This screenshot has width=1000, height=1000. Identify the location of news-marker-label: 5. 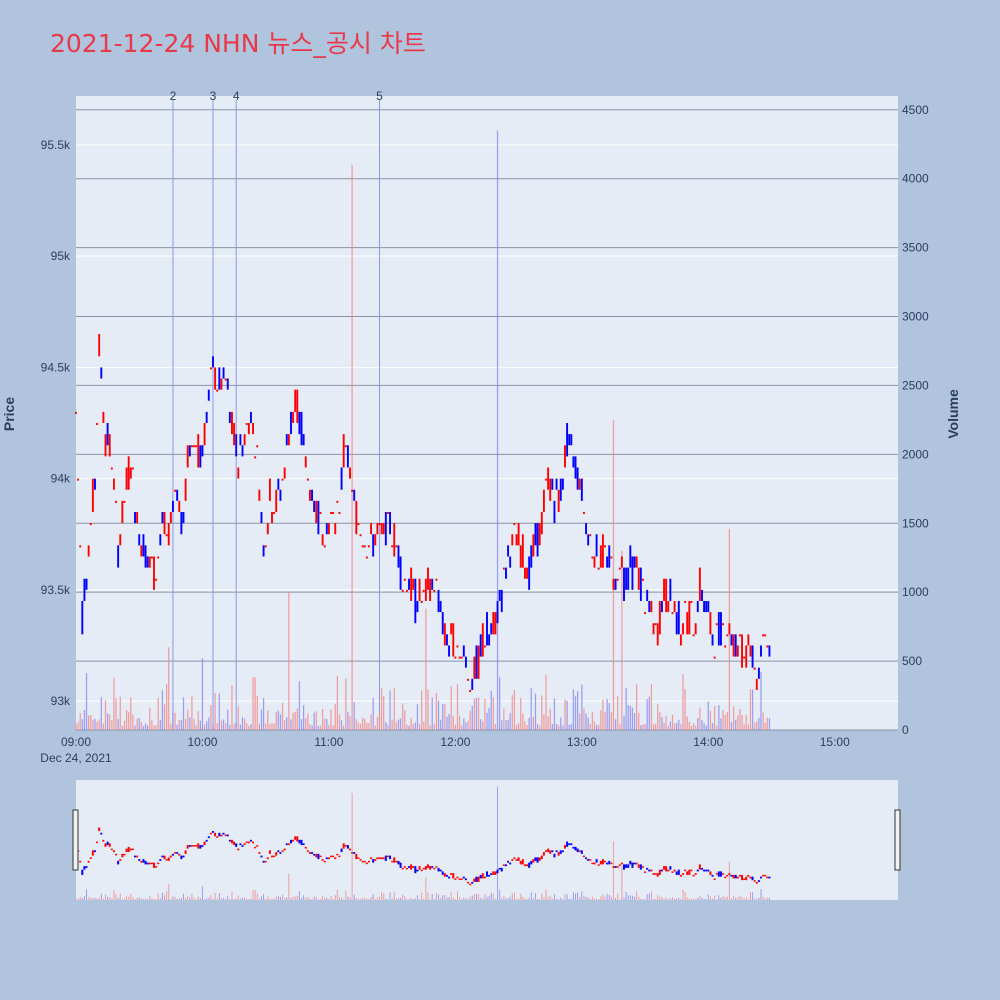
(379, 96).